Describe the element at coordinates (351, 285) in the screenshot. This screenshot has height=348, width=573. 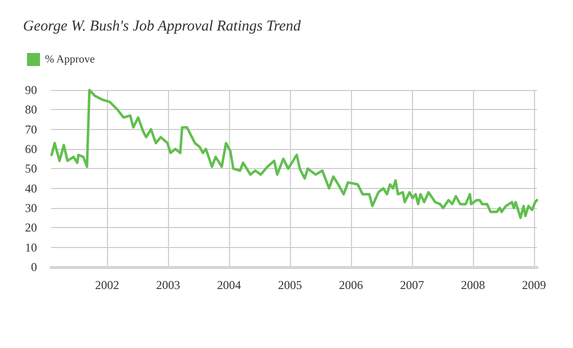
I see `x-tick-label: 2006` at that location.